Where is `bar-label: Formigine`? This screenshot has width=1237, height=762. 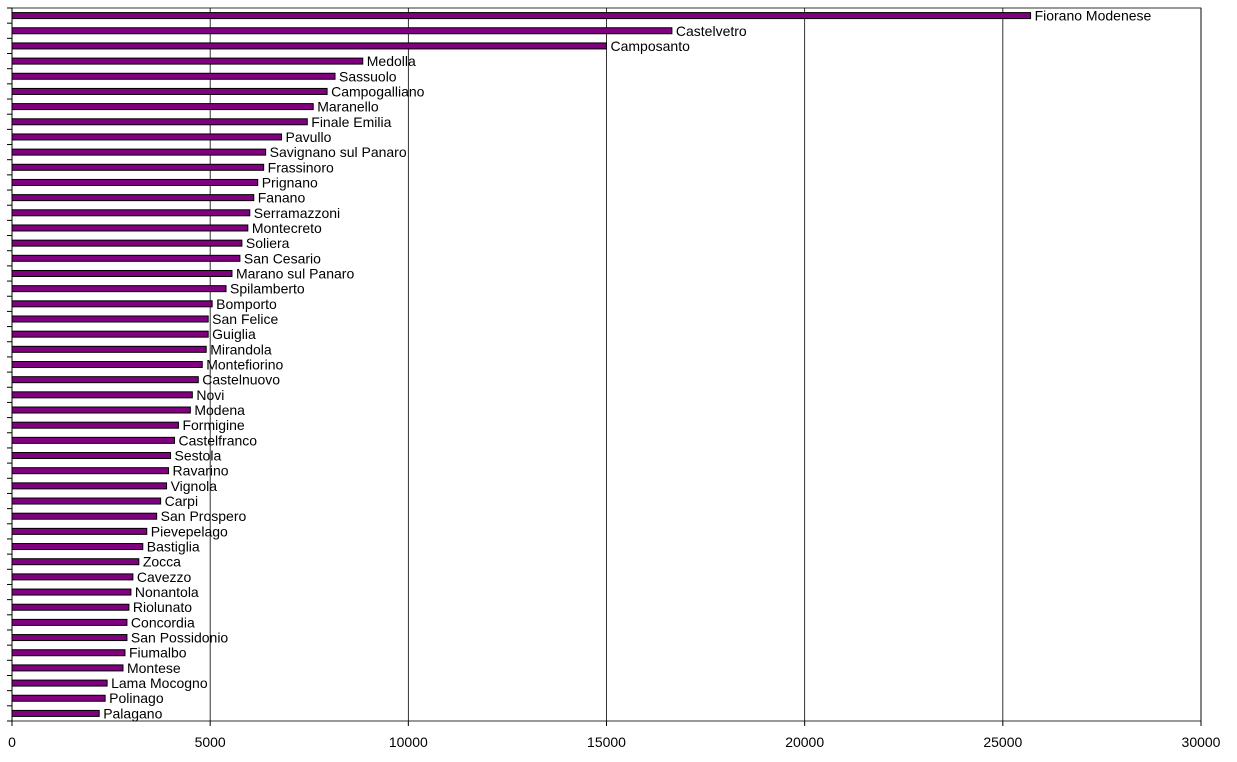
bar-label: Formigine is located at coordinates (213, 425).